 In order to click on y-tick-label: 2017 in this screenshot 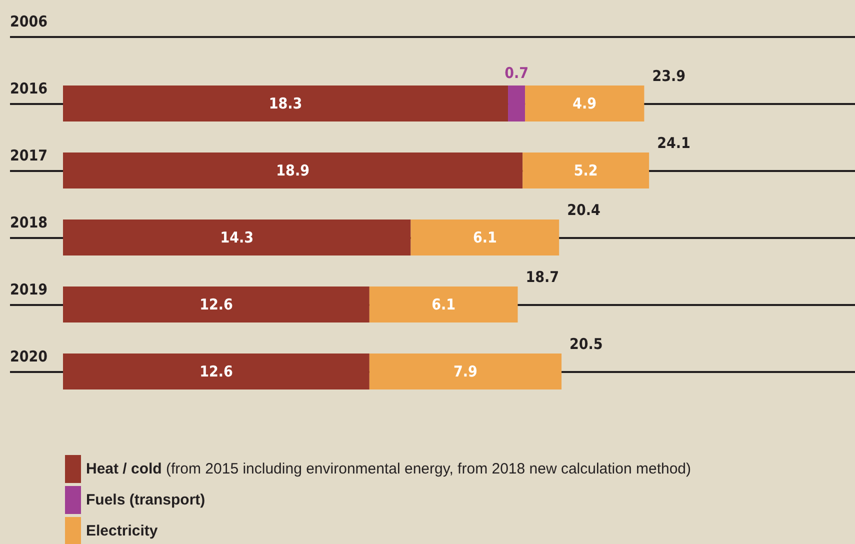, I will do `click(29, 155)`.